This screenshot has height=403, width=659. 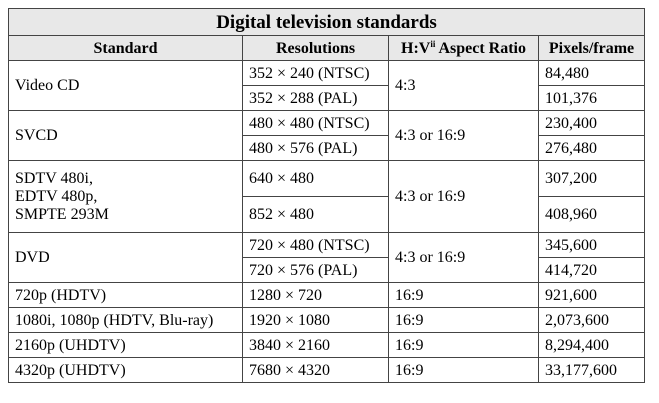 What do you see at coordinates (125, 320) in the screenshot?
I see `standard-cell: 1080i, 1080p (HDTV, Blu-ray)` at bounding box center [125, 320].